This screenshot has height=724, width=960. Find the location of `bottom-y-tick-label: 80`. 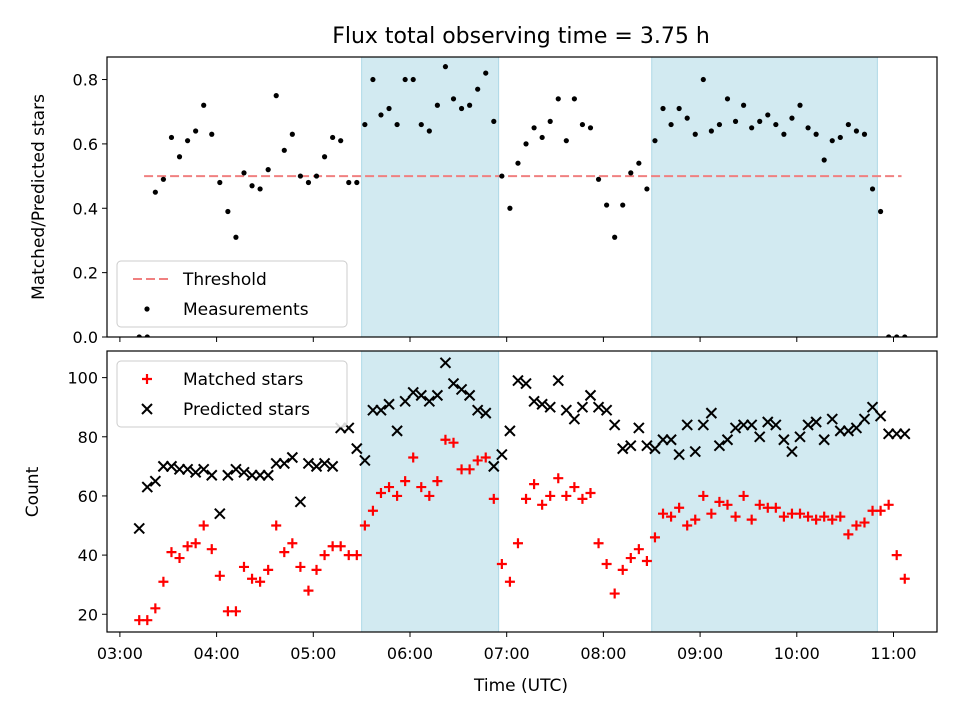

bottom-y-tick-label: 80 is located at coordinates (88, 437).